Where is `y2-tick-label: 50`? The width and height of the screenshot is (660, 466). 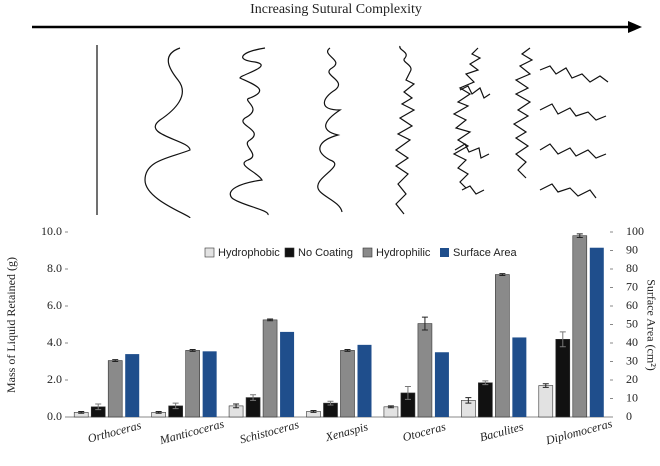 y2-tick-label: 50 is located at coordinates (632, 323).